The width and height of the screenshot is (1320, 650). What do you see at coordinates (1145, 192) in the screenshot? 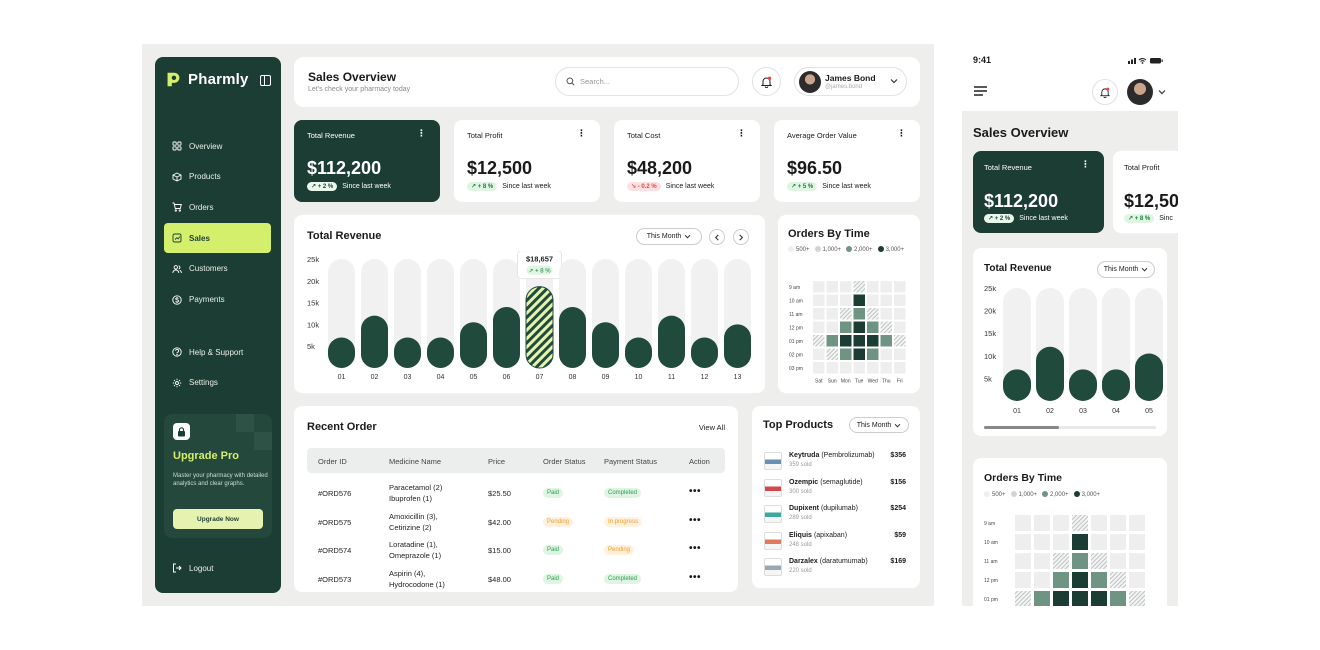
I see `mobile-stat-card: Total Profit $12,50 ↗ + 8 % Sinc` at bounding box center [1145, 192].